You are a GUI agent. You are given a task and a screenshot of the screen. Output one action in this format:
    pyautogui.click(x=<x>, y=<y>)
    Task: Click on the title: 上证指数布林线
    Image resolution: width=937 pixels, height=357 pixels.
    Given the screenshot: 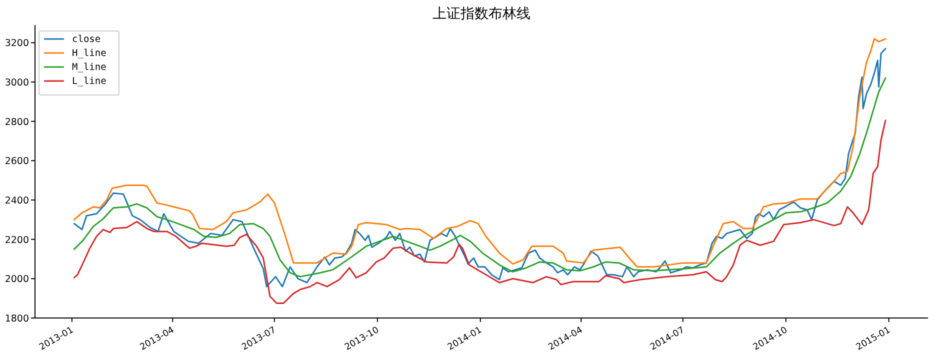 What is the action you would take?
    pyautogui.click(x=481, y=14)
    